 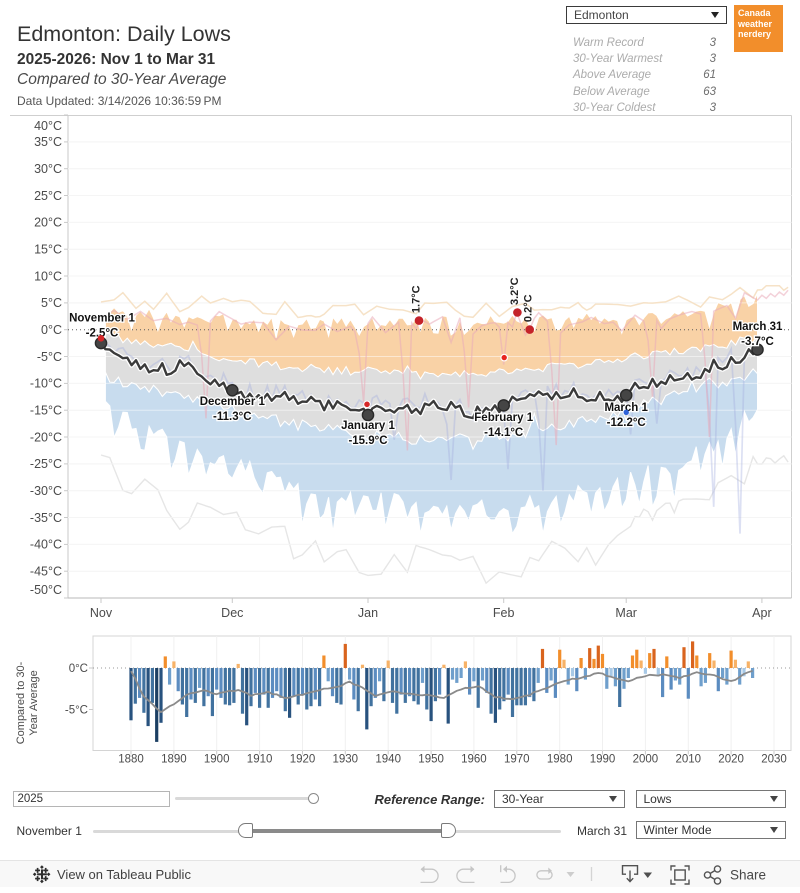 What do you see at coordinates (48, 142) in the screenshot?
I see `svg-text: 35°C` at bounding box center [48, 142].